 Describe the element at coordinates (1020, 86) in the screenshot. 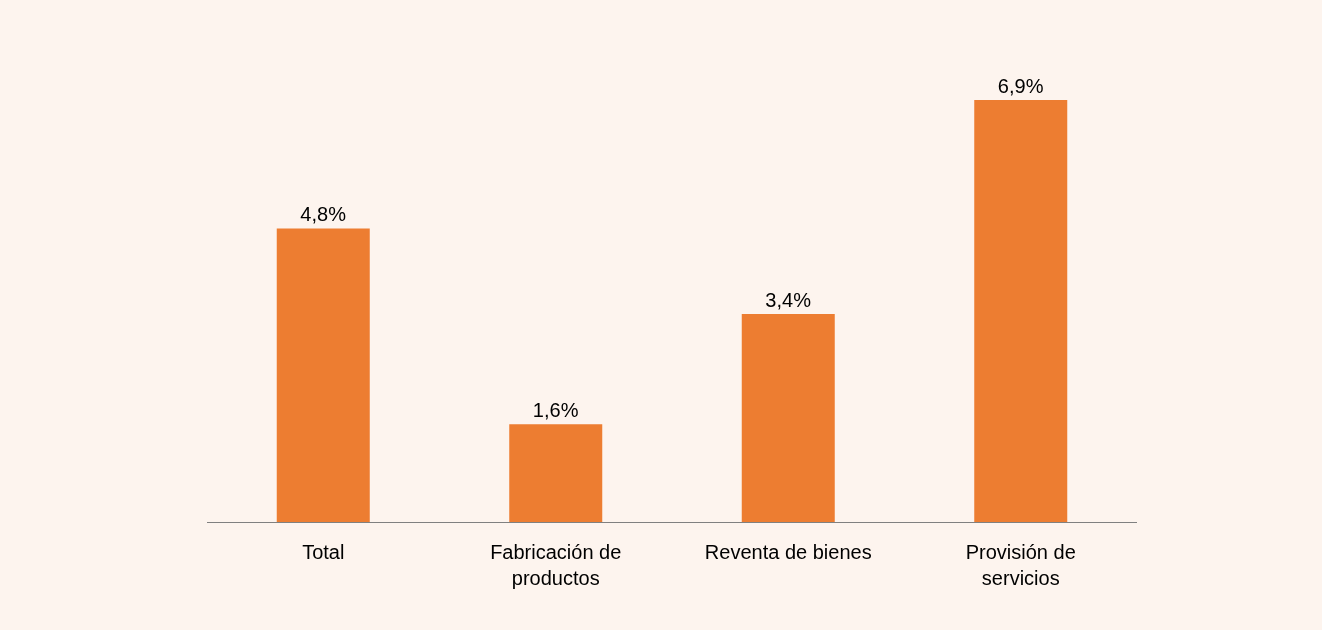

I see `data-label: 6,9%` at that location.